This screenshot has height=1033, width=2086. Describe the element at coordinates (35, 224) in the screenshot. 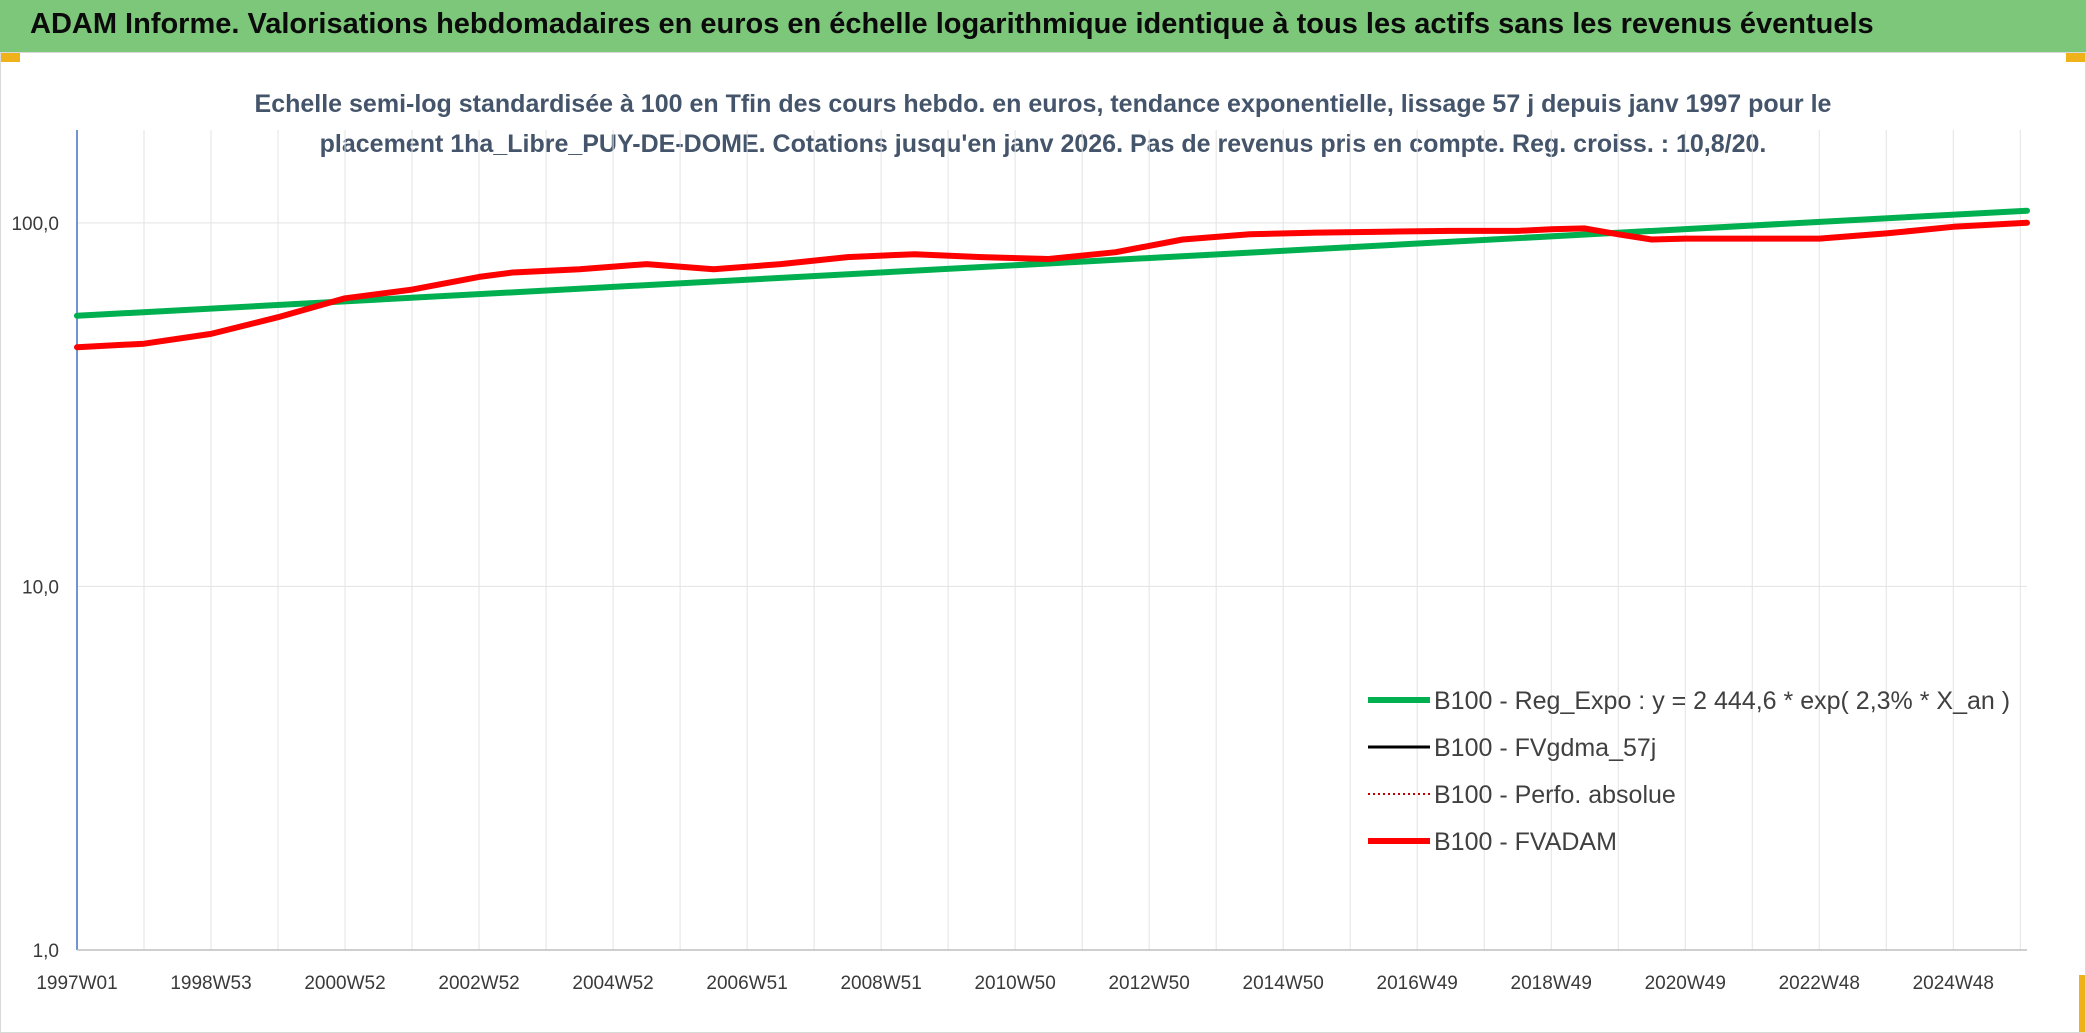

I see `y-tick-label: 100,0` at that location.